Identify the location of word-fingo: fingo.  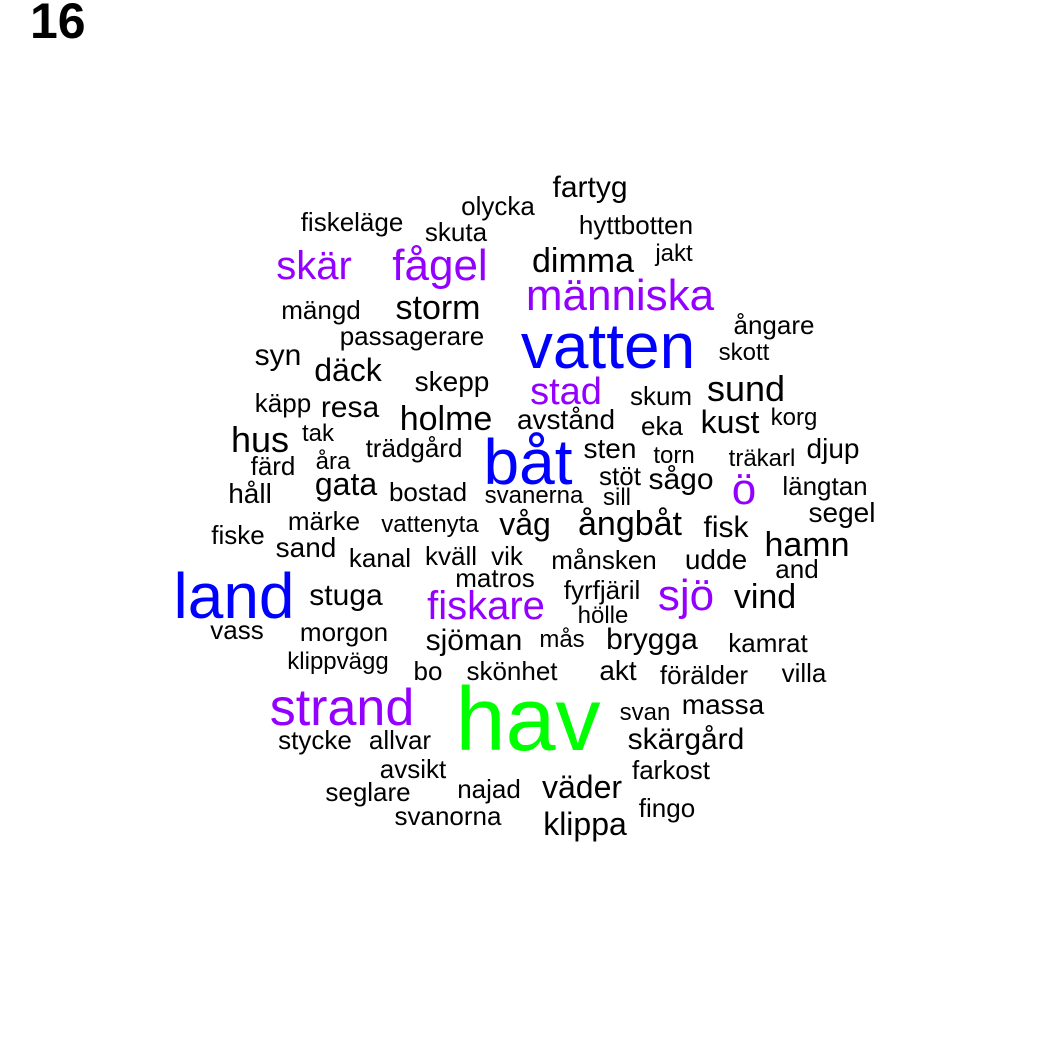
(667, 808).